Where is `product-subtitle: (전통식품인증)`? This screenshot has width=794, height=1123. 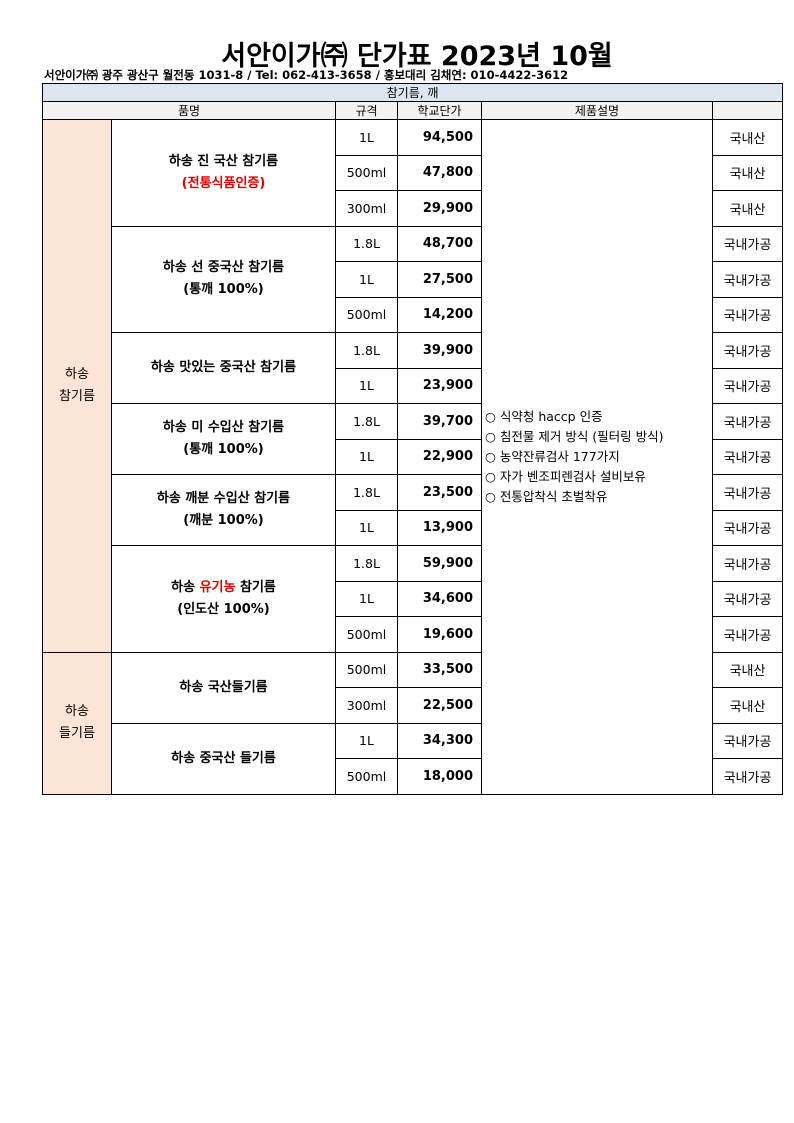 product-subtitle: (전통식품인증) is located at coordinates (224, 184).